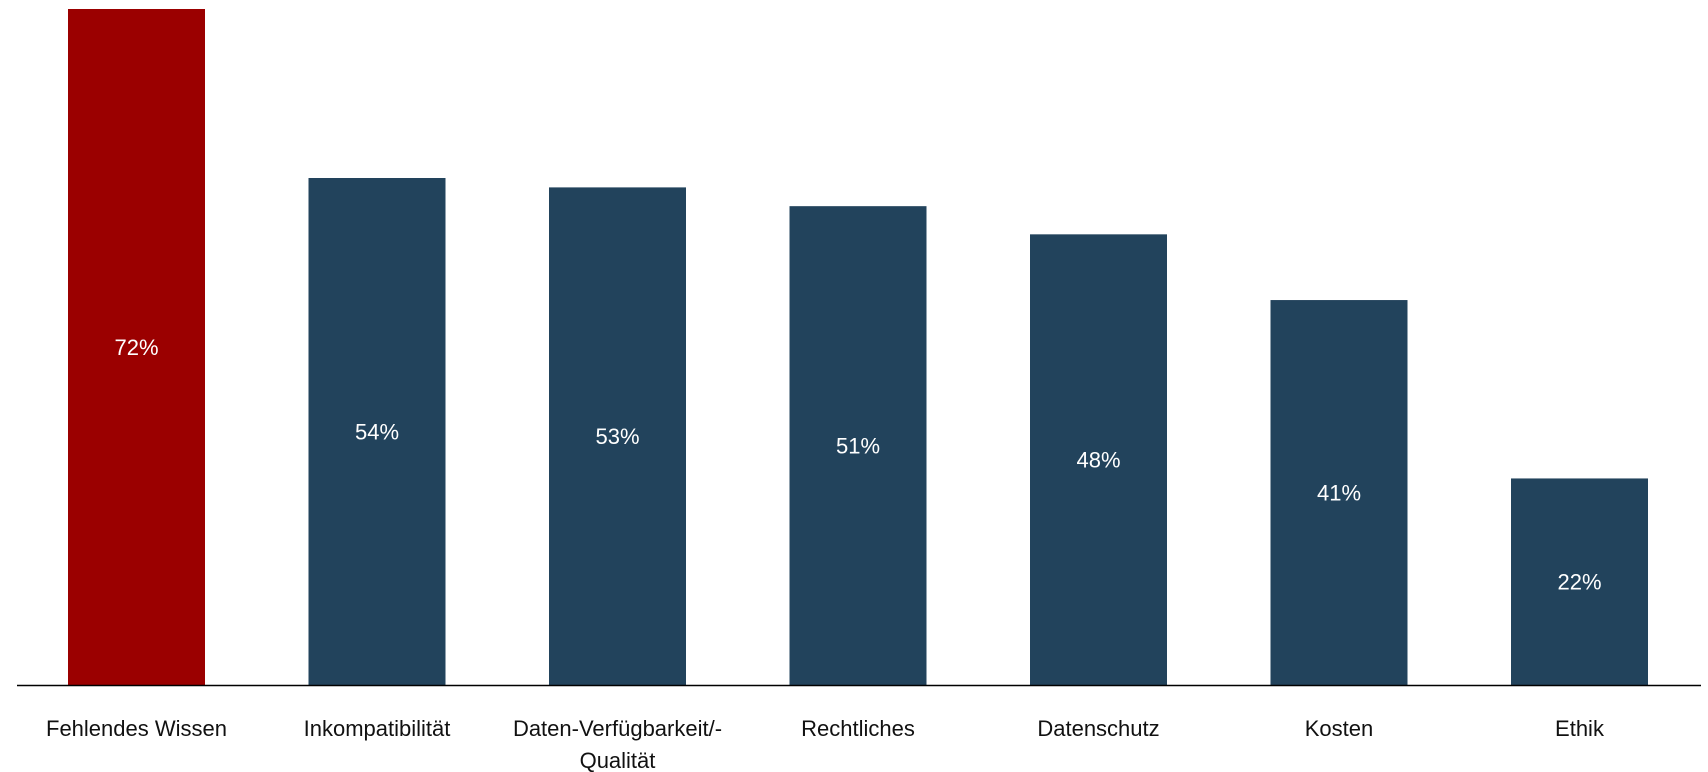 The width and height of the screenshot is (1708, 772). Describe the element at coordinates (1580, 728) in the screenshot. I see `category-label-6: Ethik` at that location.